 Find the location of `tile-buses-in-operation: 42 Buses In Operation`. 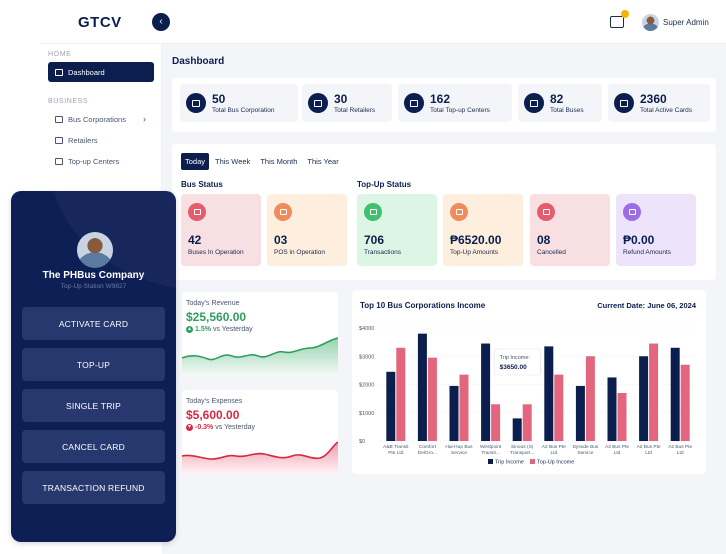

tile-buses-in-operation: 42 Buses In Operation is located at coordinates (221, 230).